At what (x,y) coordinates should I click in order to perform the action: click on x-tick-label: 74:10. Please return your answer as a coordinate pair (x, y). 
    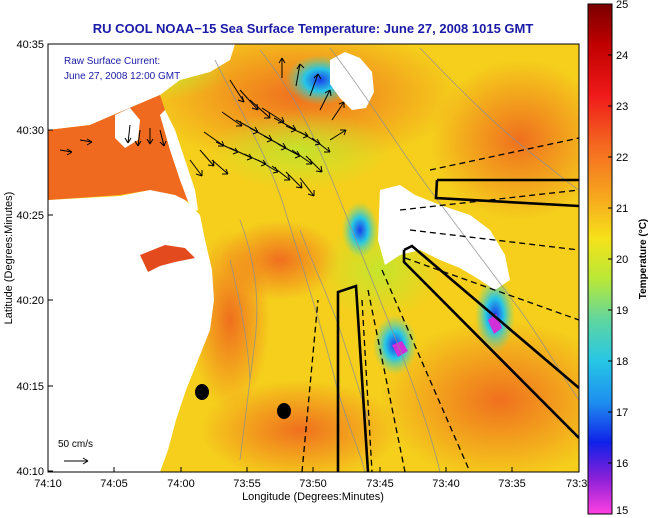
    Looking at the image, I should click on (48, 484).